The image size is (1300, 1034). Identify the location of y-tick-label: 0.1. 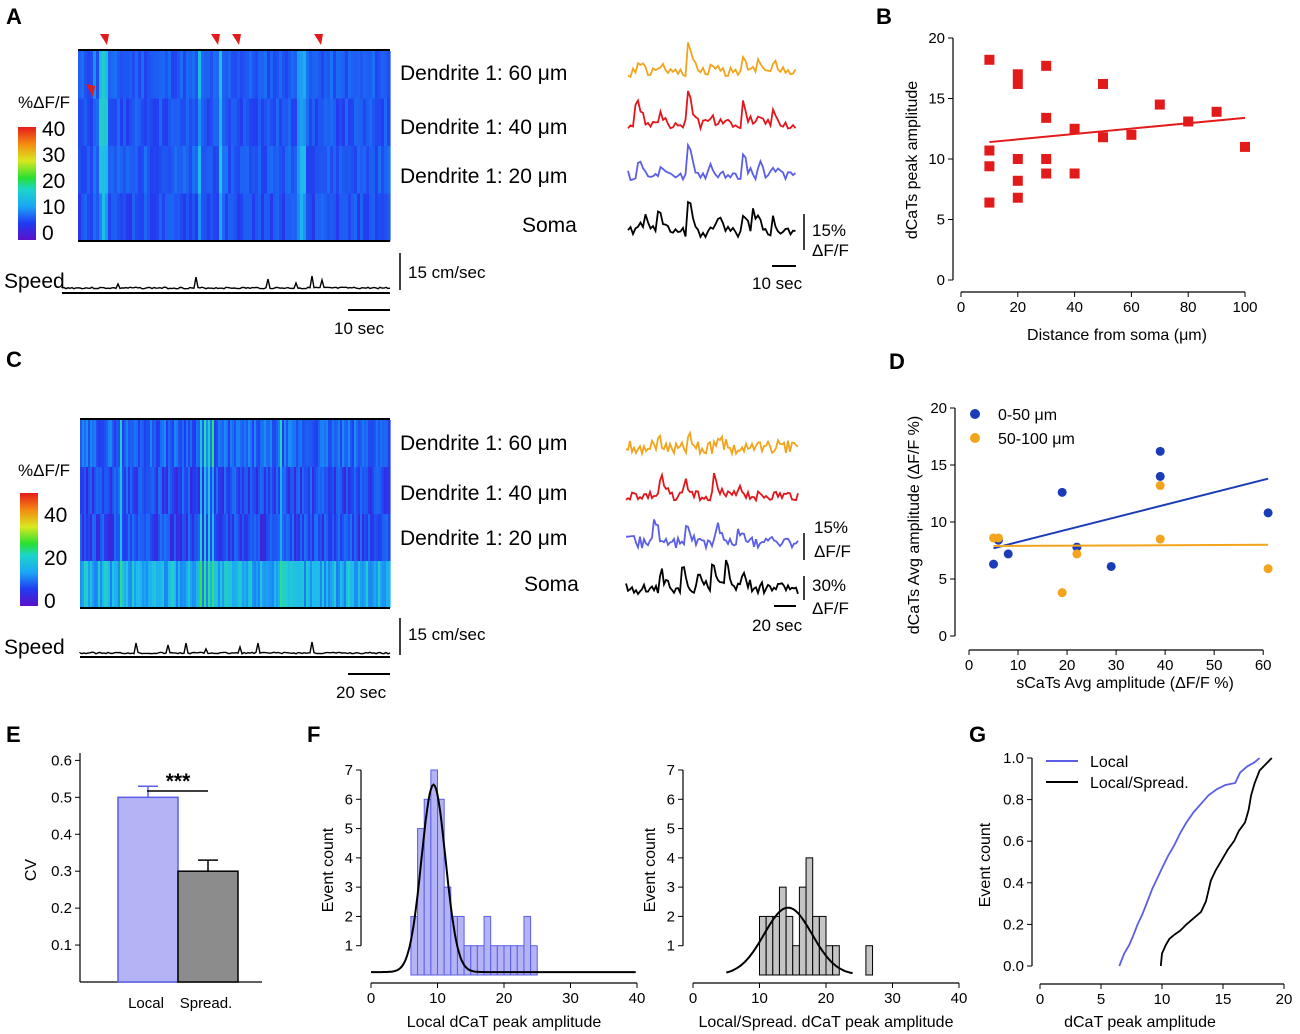
(61, 945).